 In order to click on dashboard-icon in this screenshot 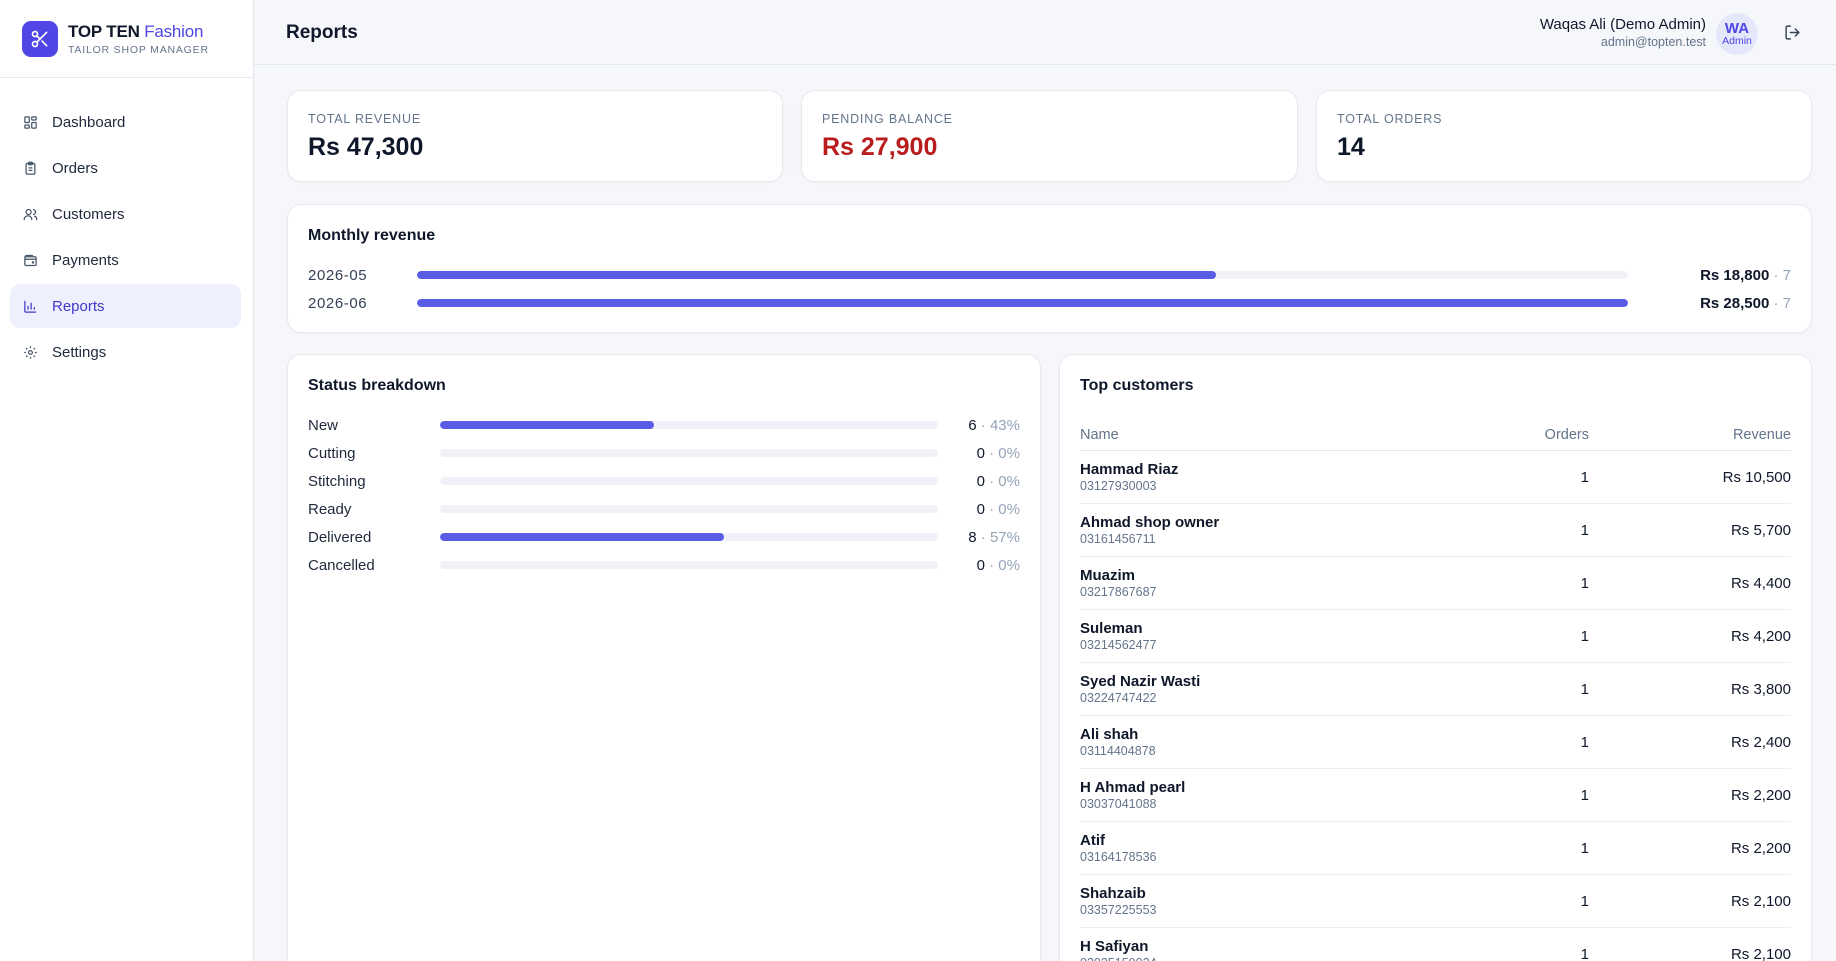, I will do `click(30, 122)`.